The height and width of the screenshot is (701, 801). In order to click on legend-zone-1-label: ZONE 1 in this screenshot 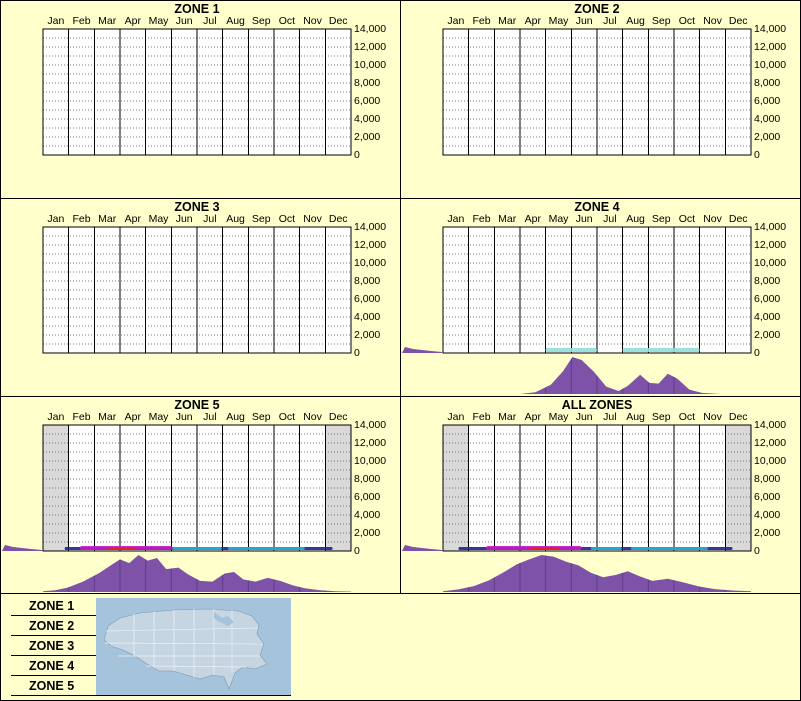, I will do `click(52, 606)`.